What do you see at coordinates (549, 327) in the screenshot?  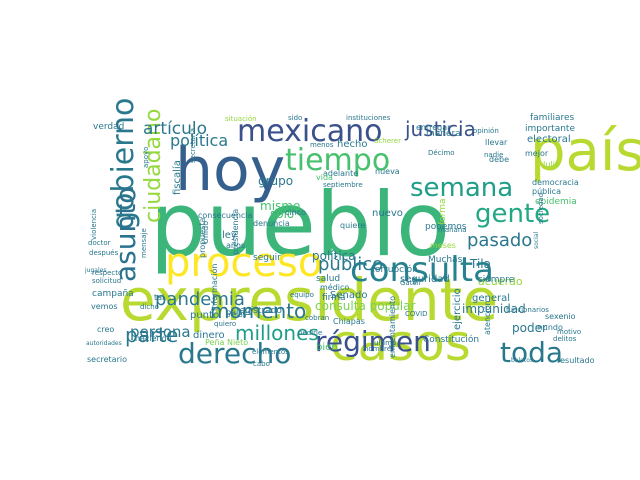 I see `cloud-word: mundo` at bounding box center [549, 327].